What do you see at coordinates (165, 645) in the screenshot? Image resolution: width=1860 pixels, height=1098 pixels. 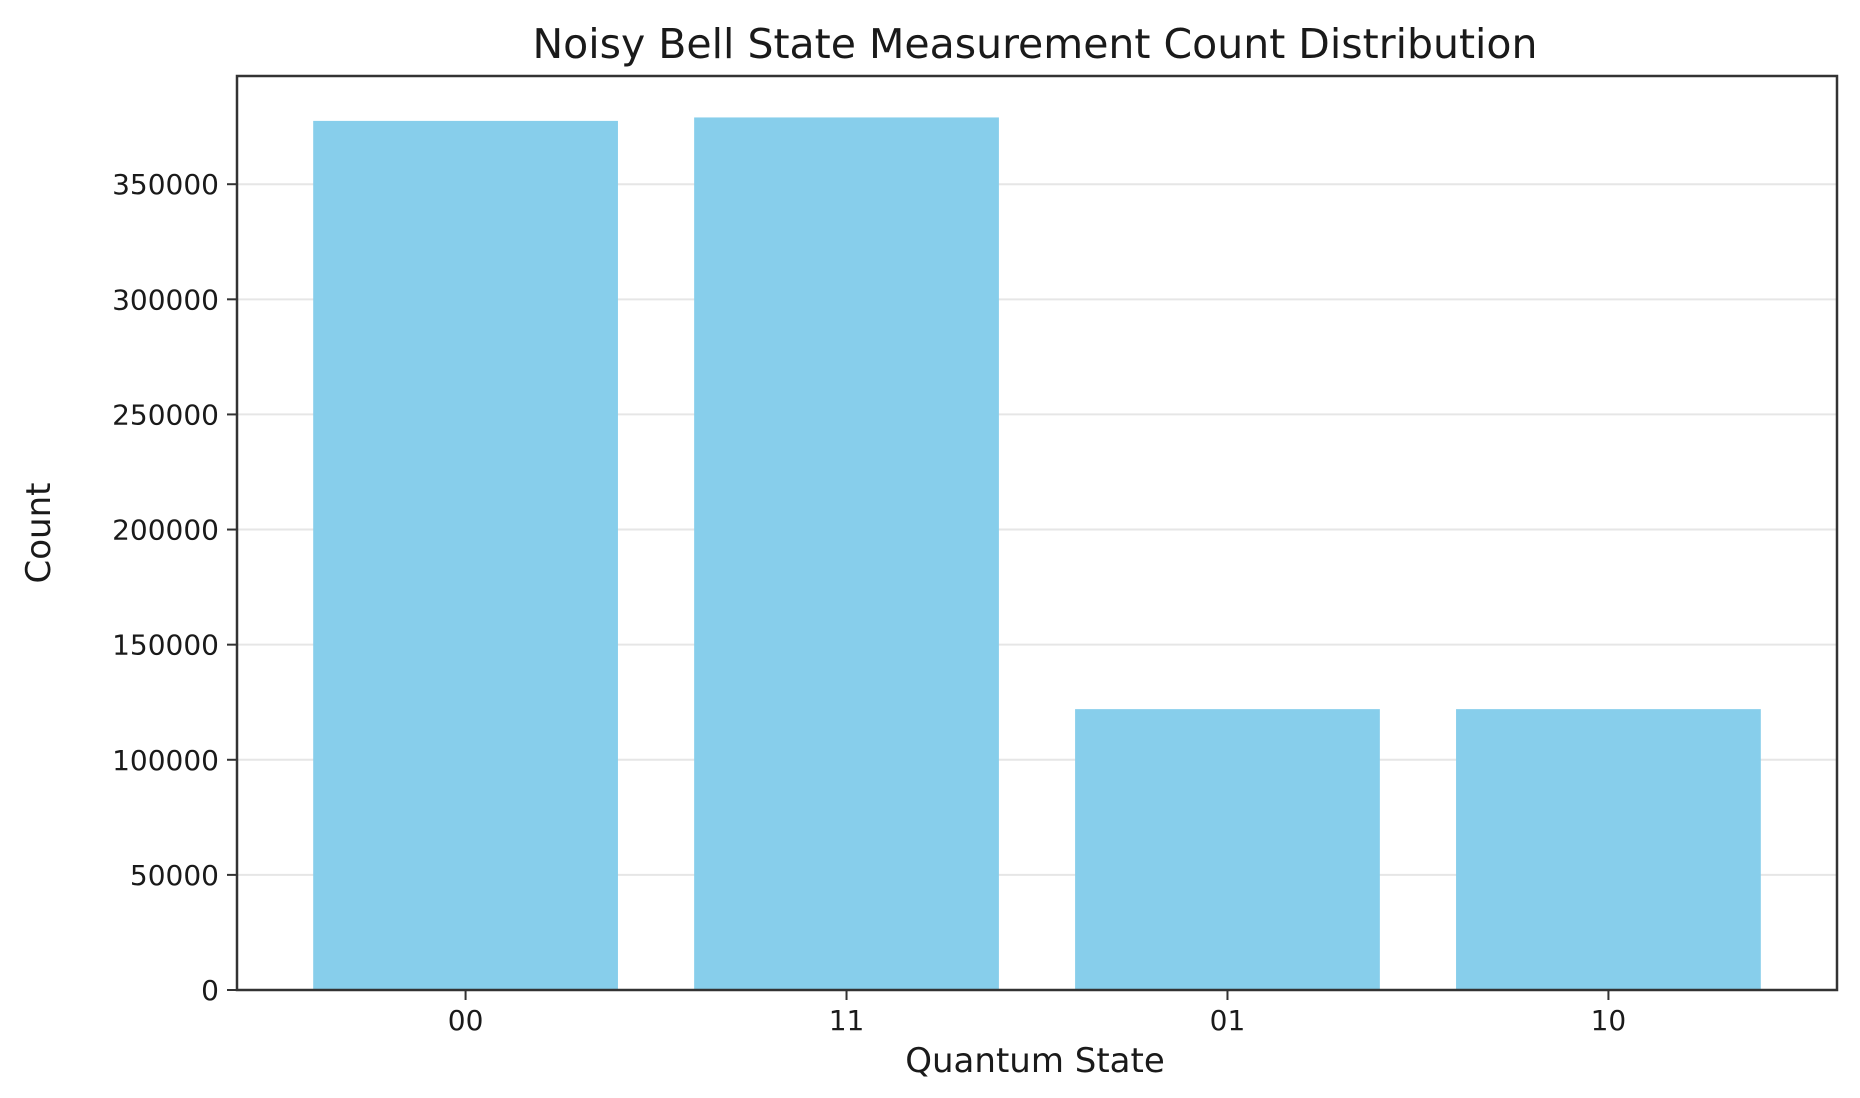 I see `y-tick-label: 150000` at bounding box center [165, 645].